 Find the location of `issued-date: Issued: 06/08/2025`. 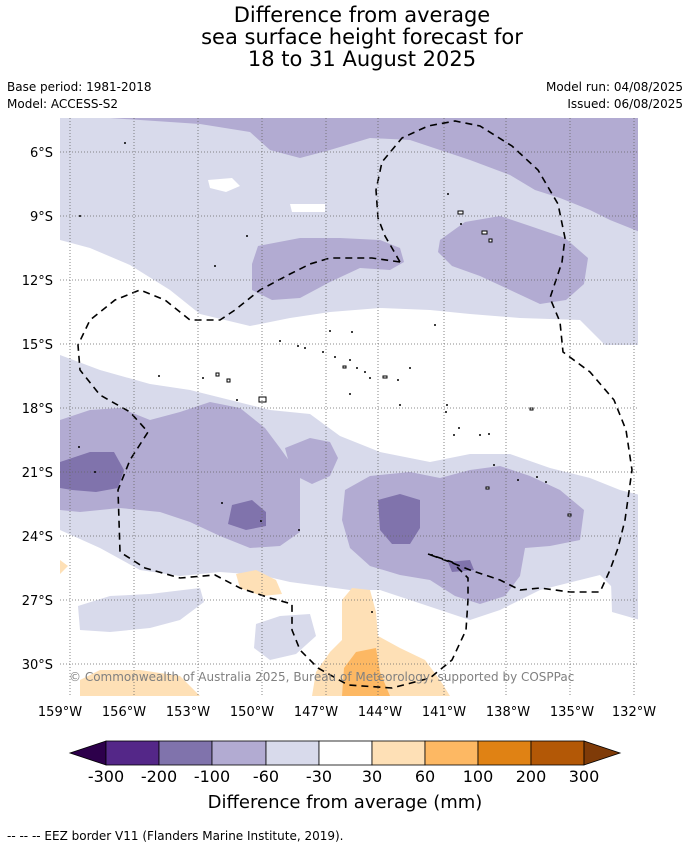

issued-date: Issued: 06/08/2025 is located at coordinates (625, 104).